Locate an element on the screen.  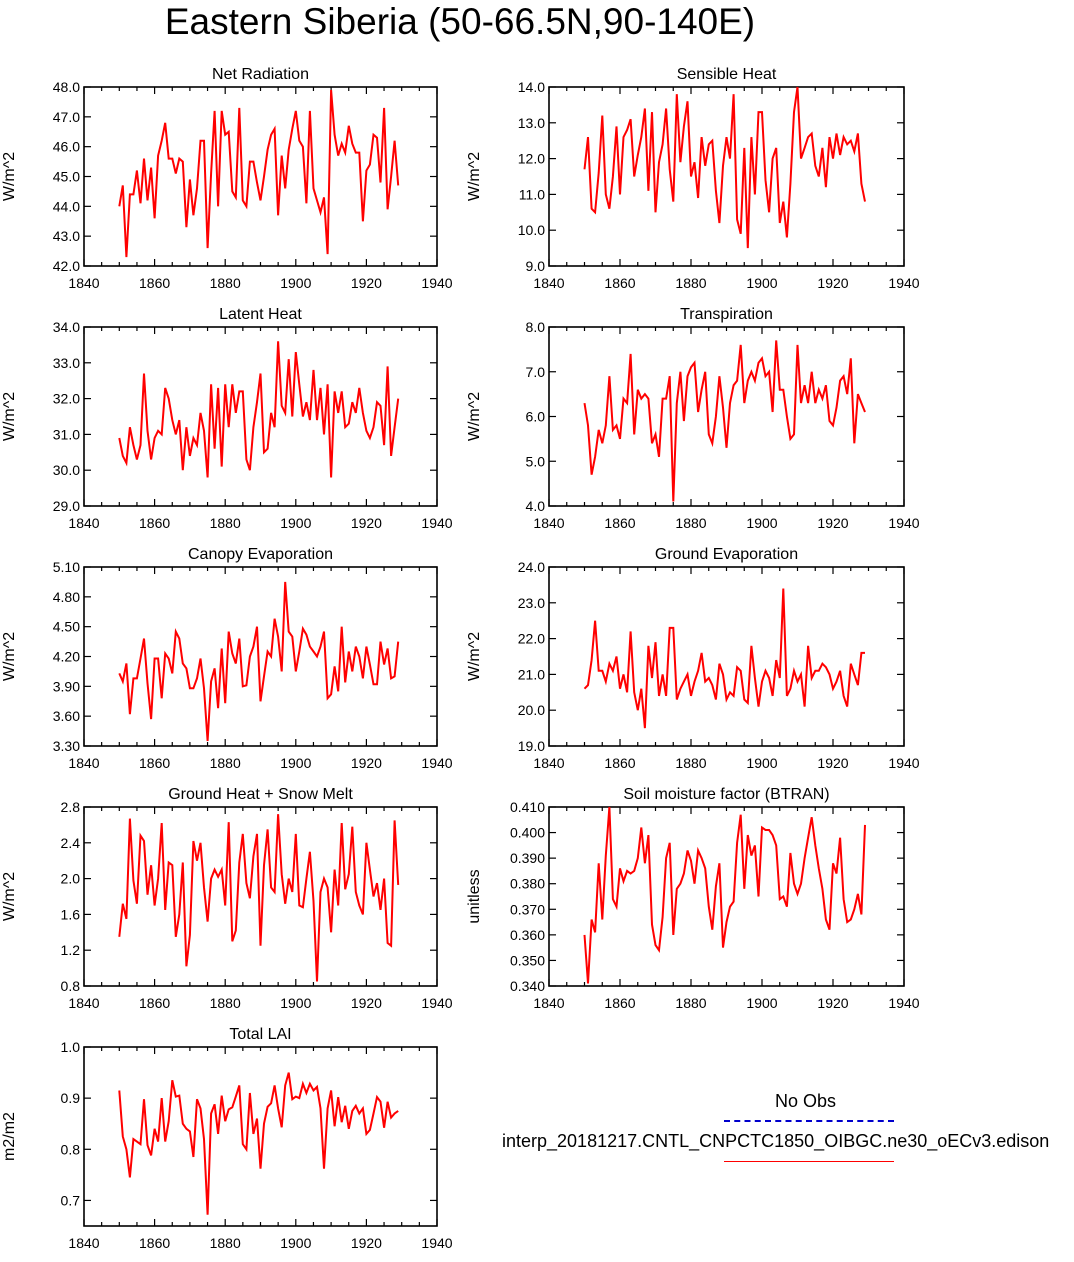
panel-title: Ground Heat + Snow Melt is located at coordinates (260, 794).